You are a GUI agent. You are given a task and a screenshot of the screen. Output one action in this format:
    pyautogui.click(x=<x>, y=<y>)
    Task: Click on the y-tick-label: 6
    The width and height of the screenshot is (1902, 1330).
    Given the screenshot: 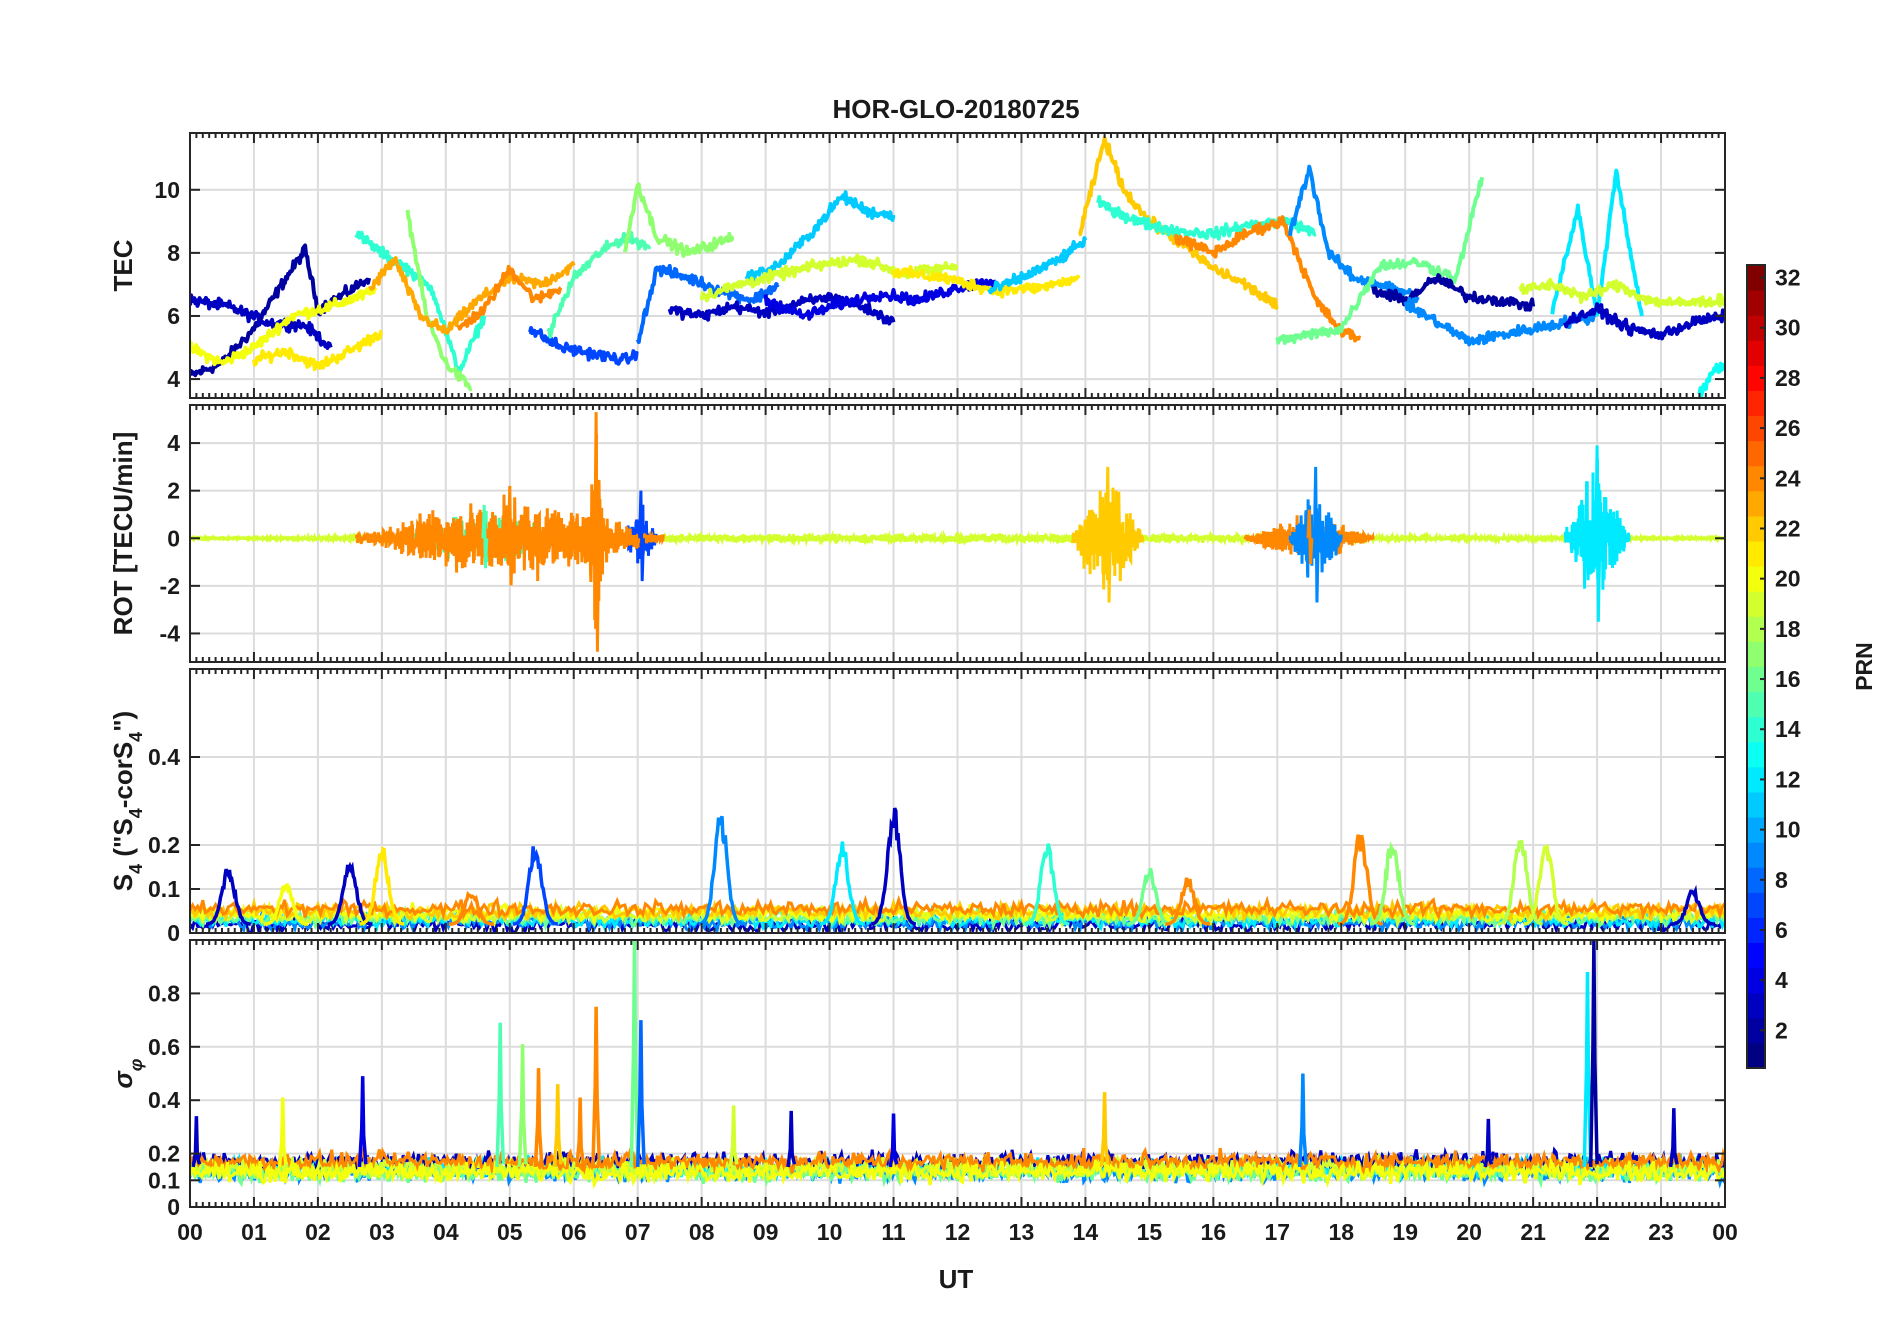 What is the action you would take?
    pyautogui.click(x=173, y=316)
    